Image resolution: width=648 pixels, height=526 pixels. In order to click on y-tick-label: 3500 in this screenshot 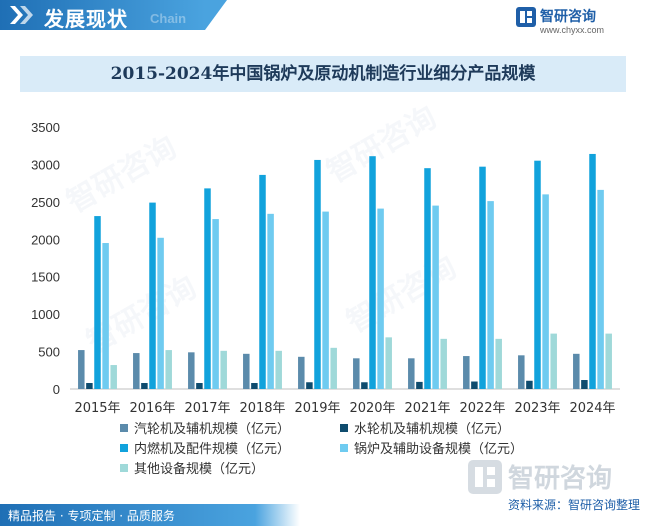, I will do `click(45, 127)`.